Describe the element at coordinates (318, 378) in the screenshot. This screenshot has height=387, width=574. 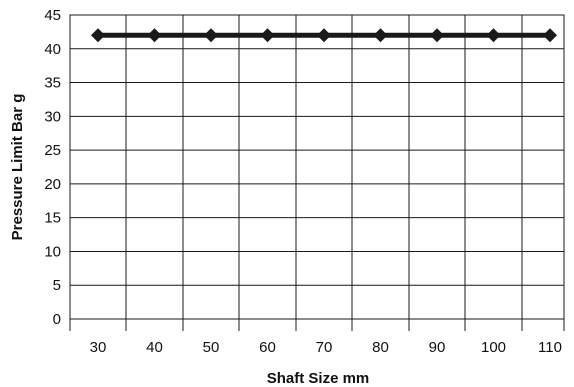
I see `x-axis-title: Shaft Size mm` at that location.